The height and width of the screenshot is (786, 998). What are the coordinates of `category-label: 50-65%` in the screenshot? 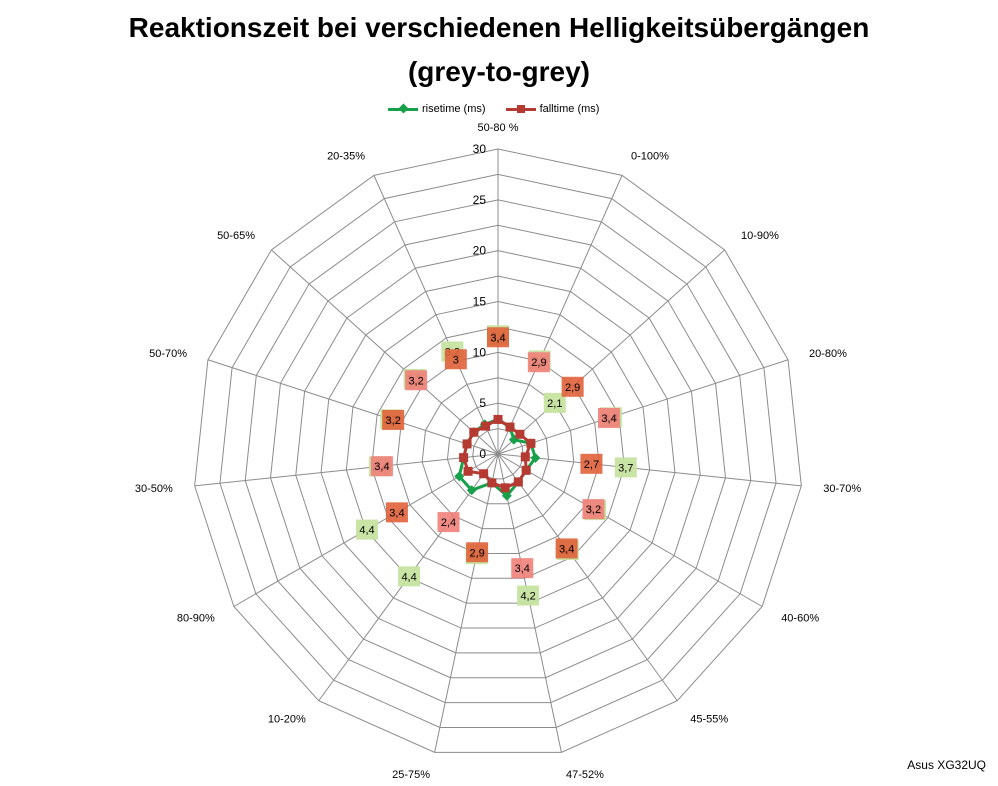 It's located at (236, 236).